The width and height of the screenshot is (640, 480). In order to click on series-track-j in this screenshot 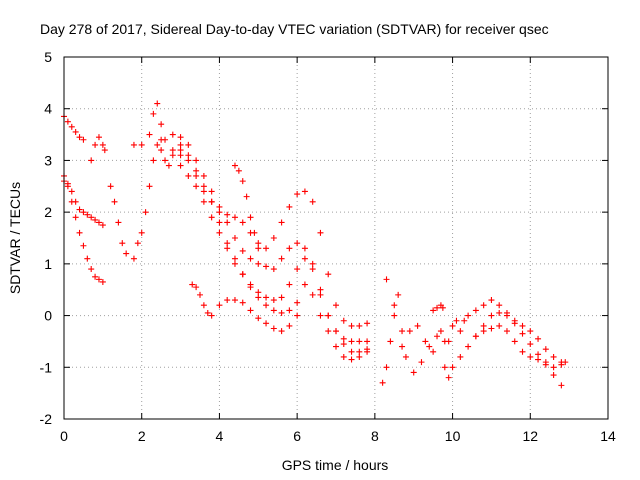, I will do `click(274, 252)`.